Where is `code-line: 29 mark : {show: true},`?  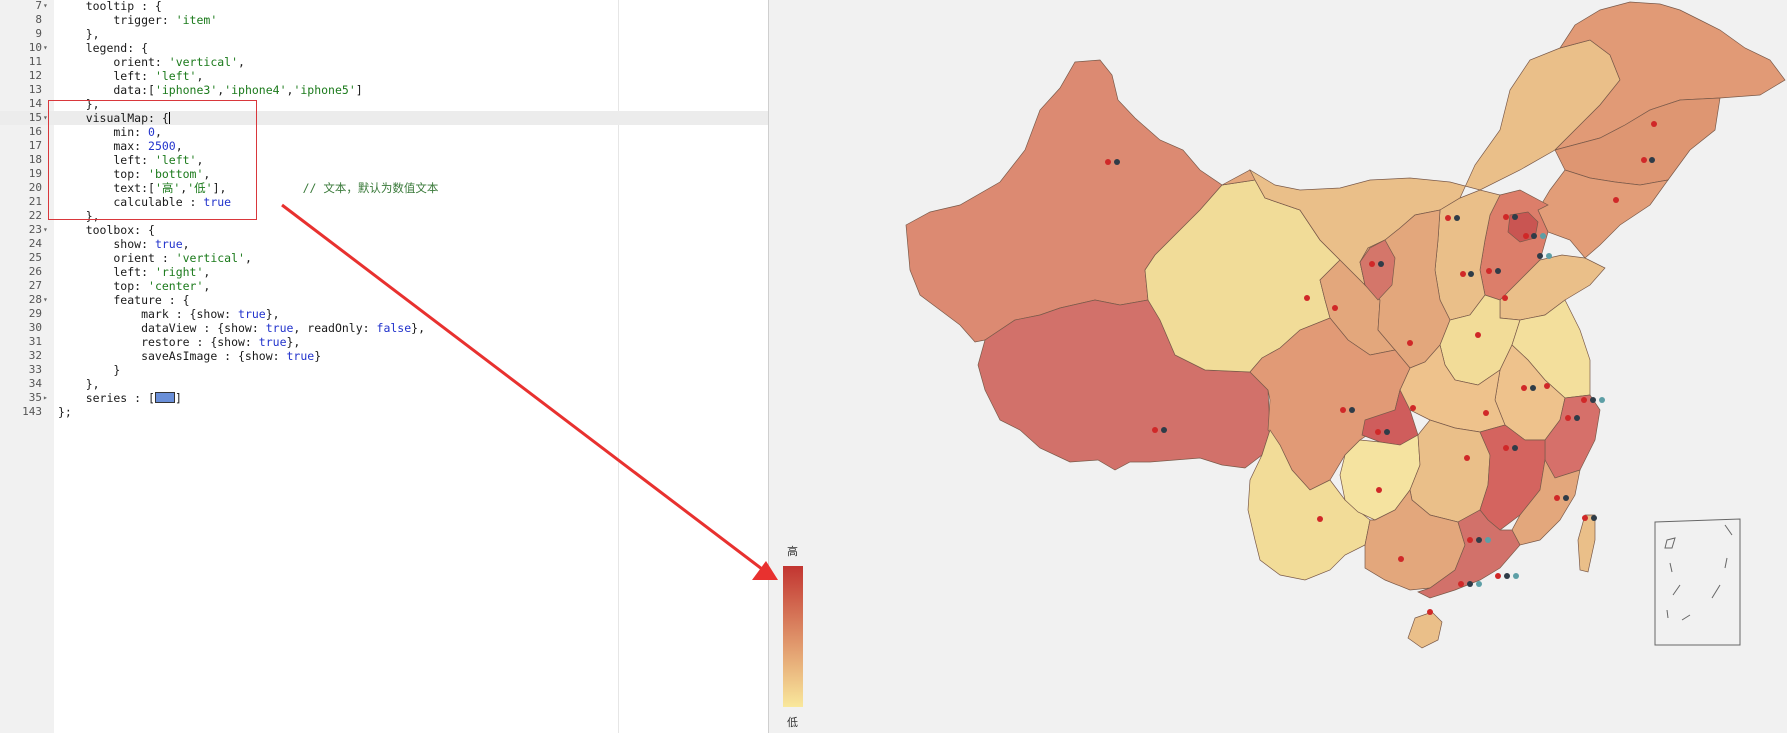
code-line: 29 mark : {show: true}, is located at coordinates (384, 314).